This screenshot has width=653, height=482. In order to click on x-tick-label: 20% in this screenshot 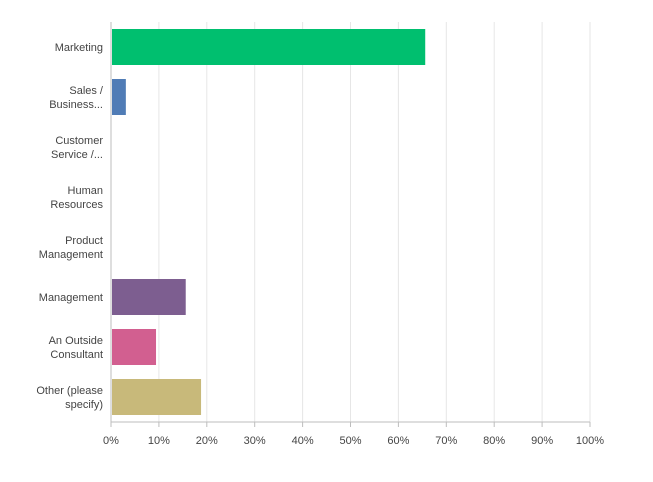, I will do `click(207, 441)`.